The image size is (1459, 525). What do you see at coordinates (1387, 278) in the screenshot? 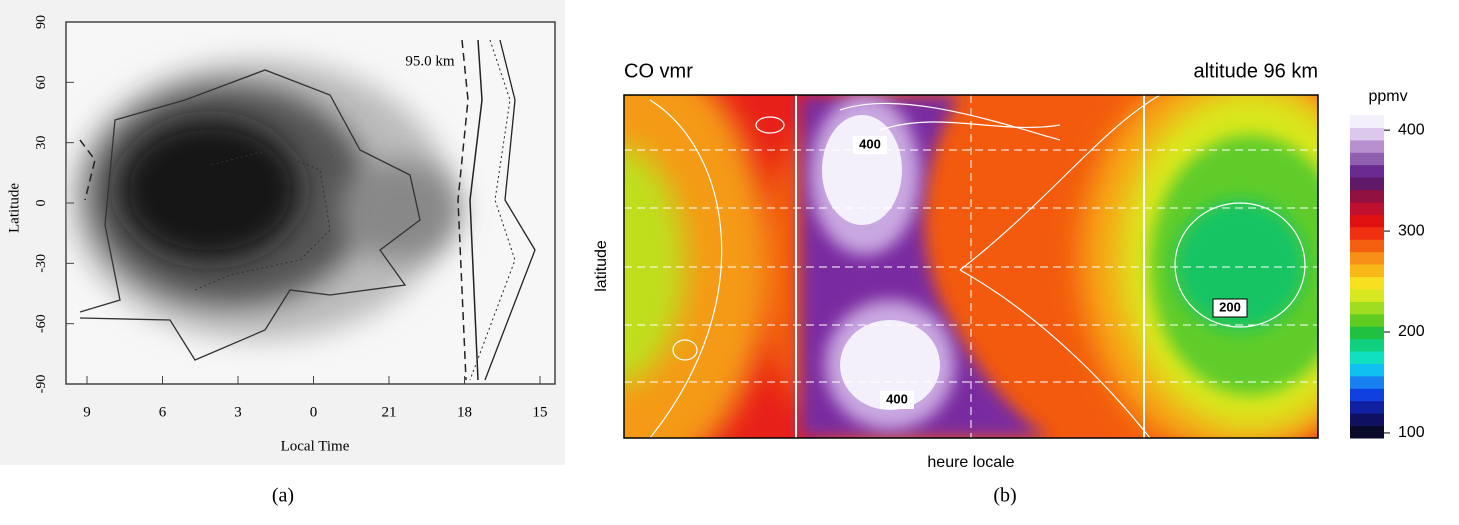
I see `colorbar: 100 200 300 400` at bounding box center [1387, 278].